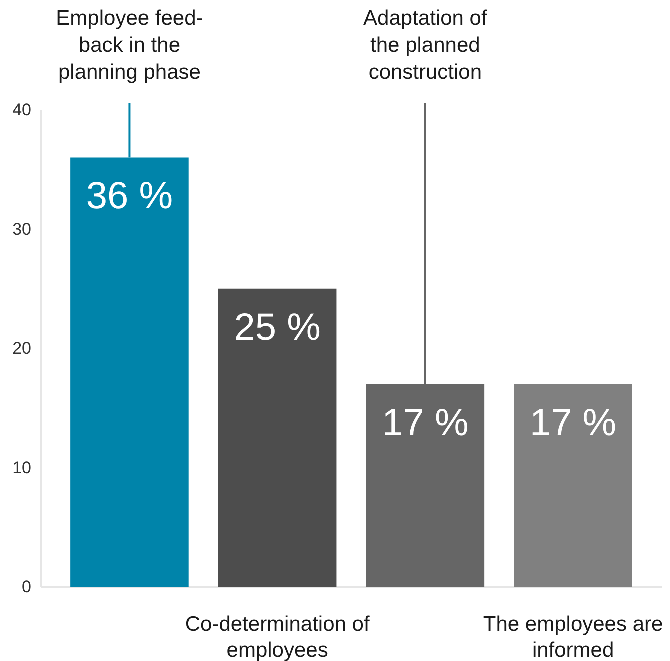  I want to click on data-label: 25 %, so click(277, 327).